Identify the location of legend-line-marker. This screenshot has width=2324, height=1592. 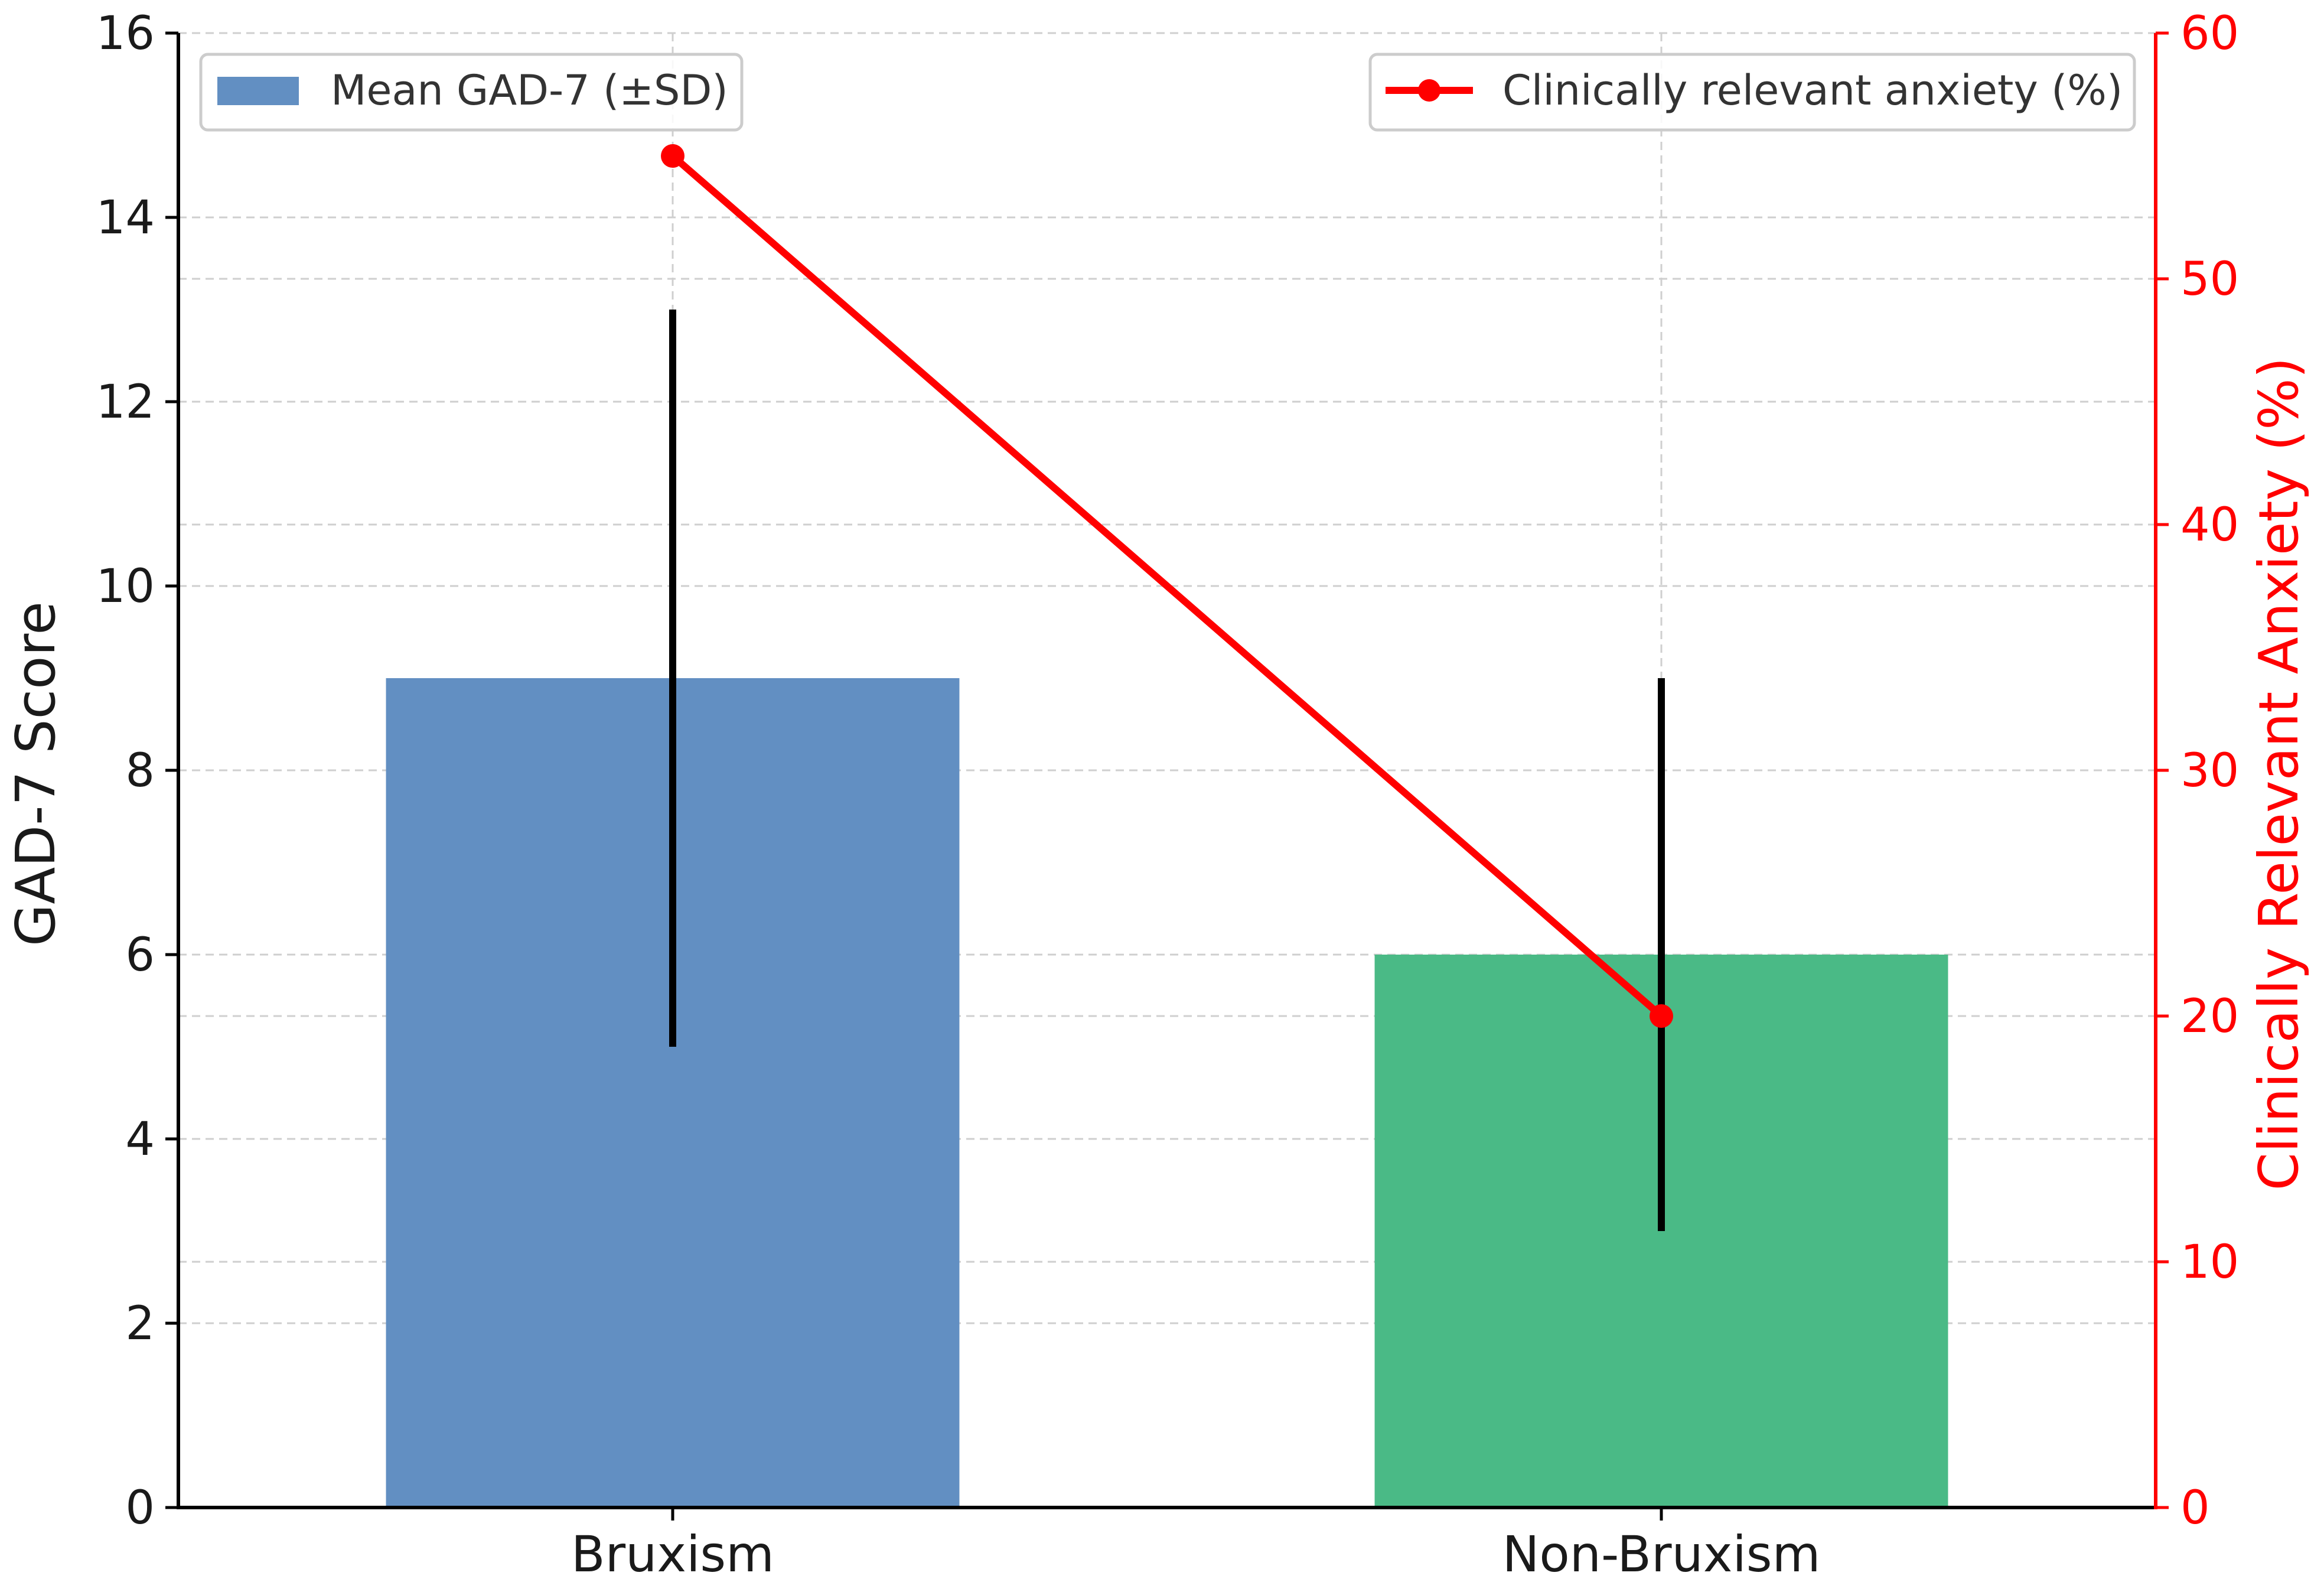
(1429, 90).